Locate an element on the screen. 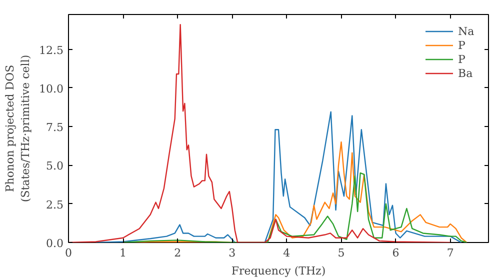 The width and height of the screenshot is (500, 280). x-tick-label: 3 is located at coordinates (232, 253).